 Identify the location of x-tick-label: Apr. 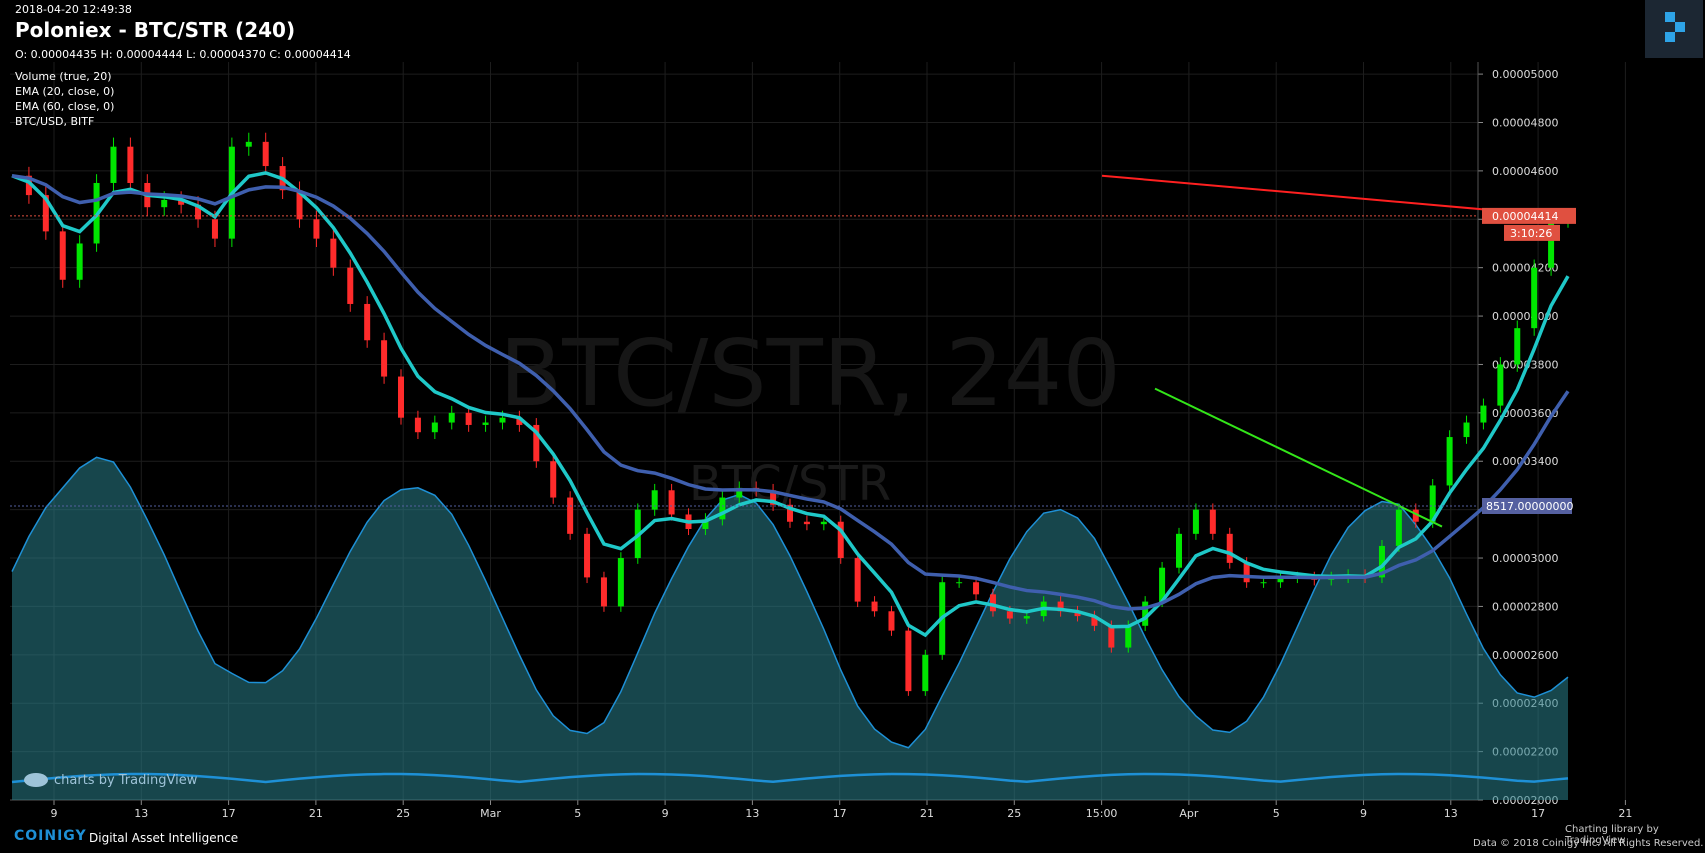
(1189, 813).